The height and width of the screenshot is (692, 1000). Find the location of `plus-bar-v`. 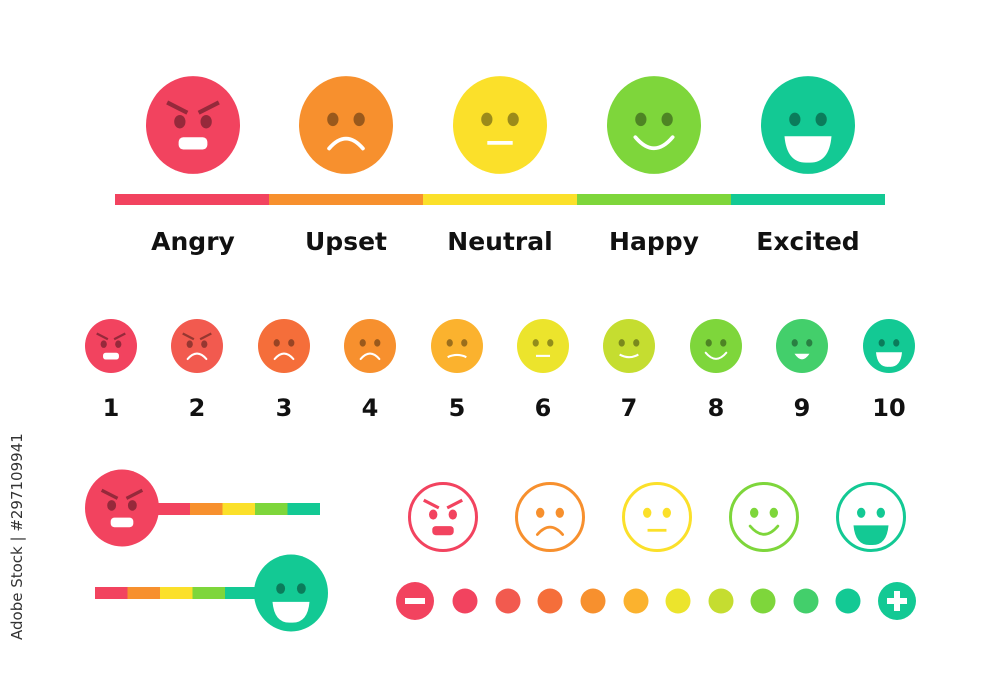

plus-bar-v is located at coordinates (897, 601).